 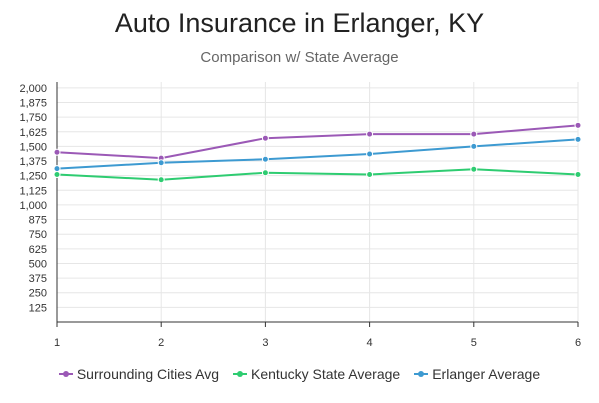 What do you see at coordinates (474, 343) in the screenshot?
I see `x-tick-label: 5` at bounding box center [474, 343].